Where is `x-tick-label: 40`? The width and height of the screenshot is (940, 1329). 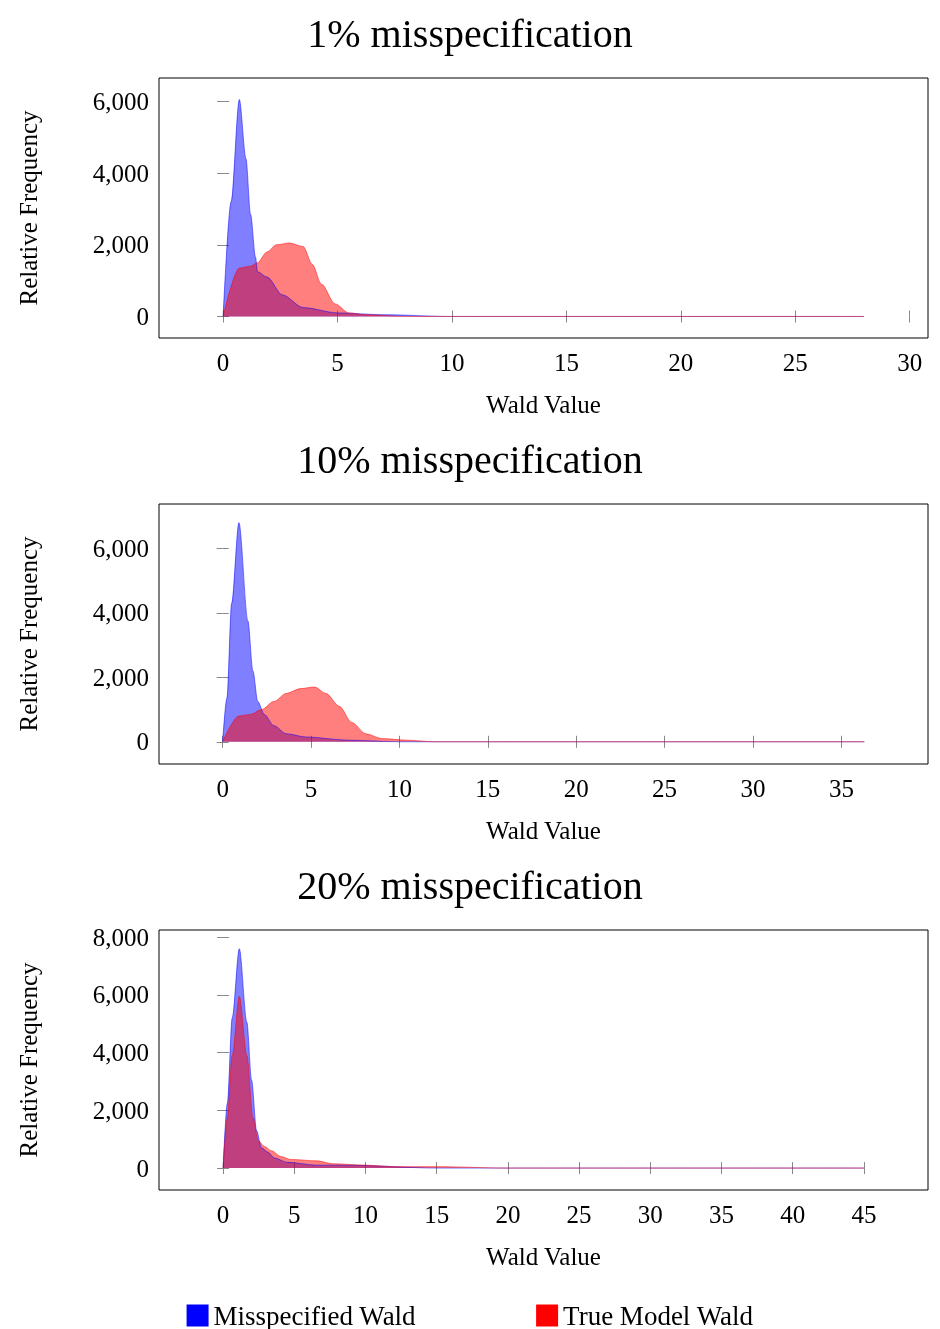 x-tick-label: 40 is located at coordinates (793, 1214).